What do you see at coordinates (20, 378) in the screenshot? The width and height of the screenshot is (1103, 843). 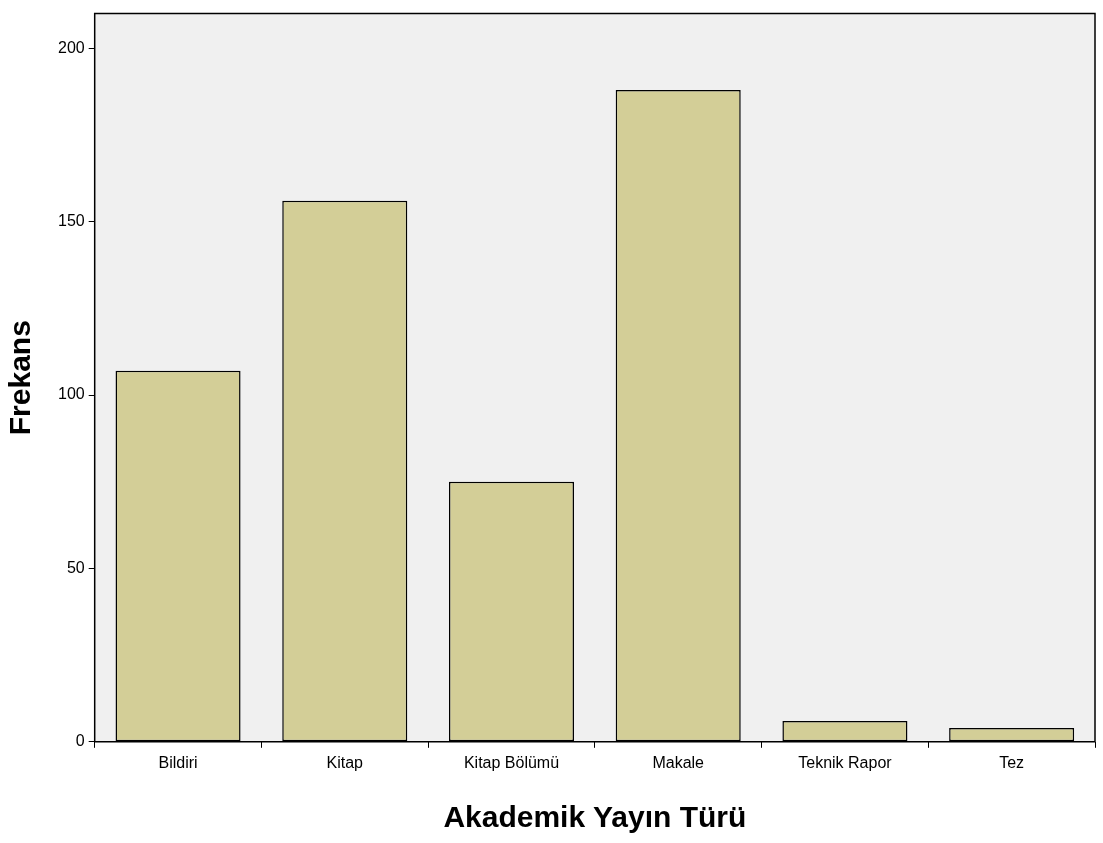 I see `y-axis-title: Frekans` at bounding box center [20, 378].